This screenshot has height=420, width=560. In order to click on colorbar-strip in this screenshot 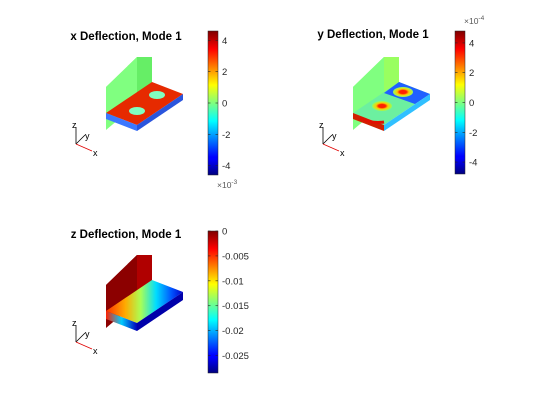, I will do `click(213, 302)`.